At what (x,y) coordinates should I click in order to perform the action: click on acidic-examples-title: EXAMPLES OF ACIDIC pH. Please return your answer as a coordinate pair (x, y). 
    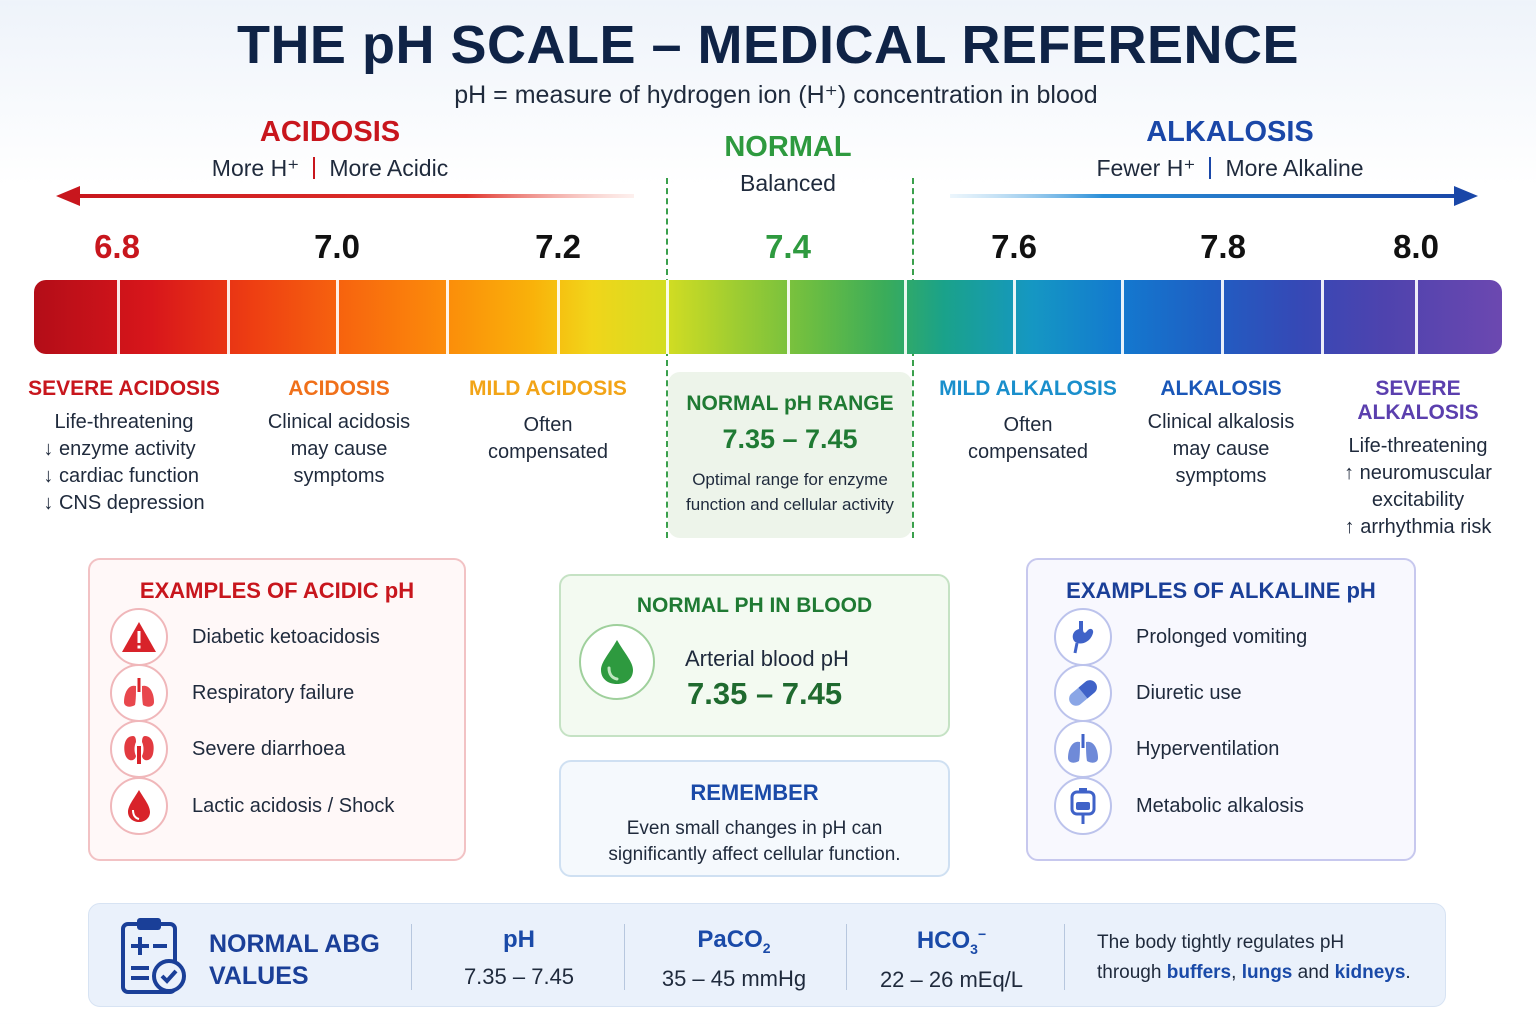
    Looking at the image, I should click on (277, 590).